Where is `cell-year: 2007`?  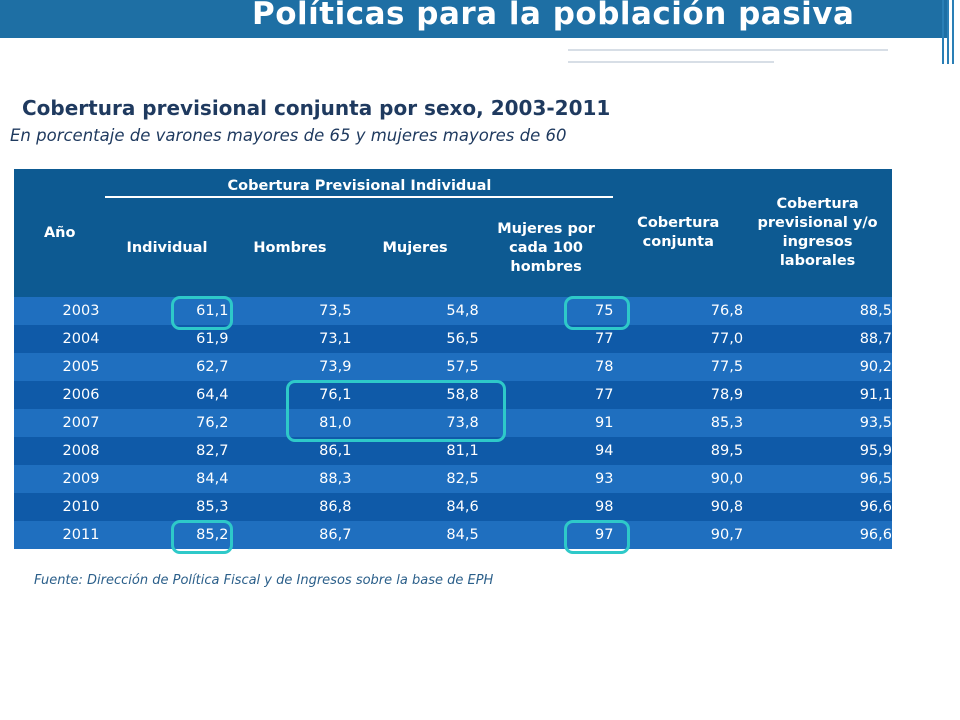 cell-year: 2007 is located at coordinates (60, 423).